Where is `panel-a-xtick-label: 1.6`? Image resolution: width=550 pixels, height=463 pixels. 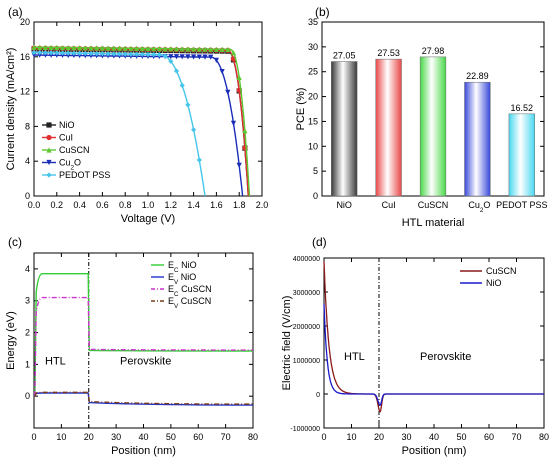 panel-a-xtick-label: 1.6 is located at coordinates (216, 205).